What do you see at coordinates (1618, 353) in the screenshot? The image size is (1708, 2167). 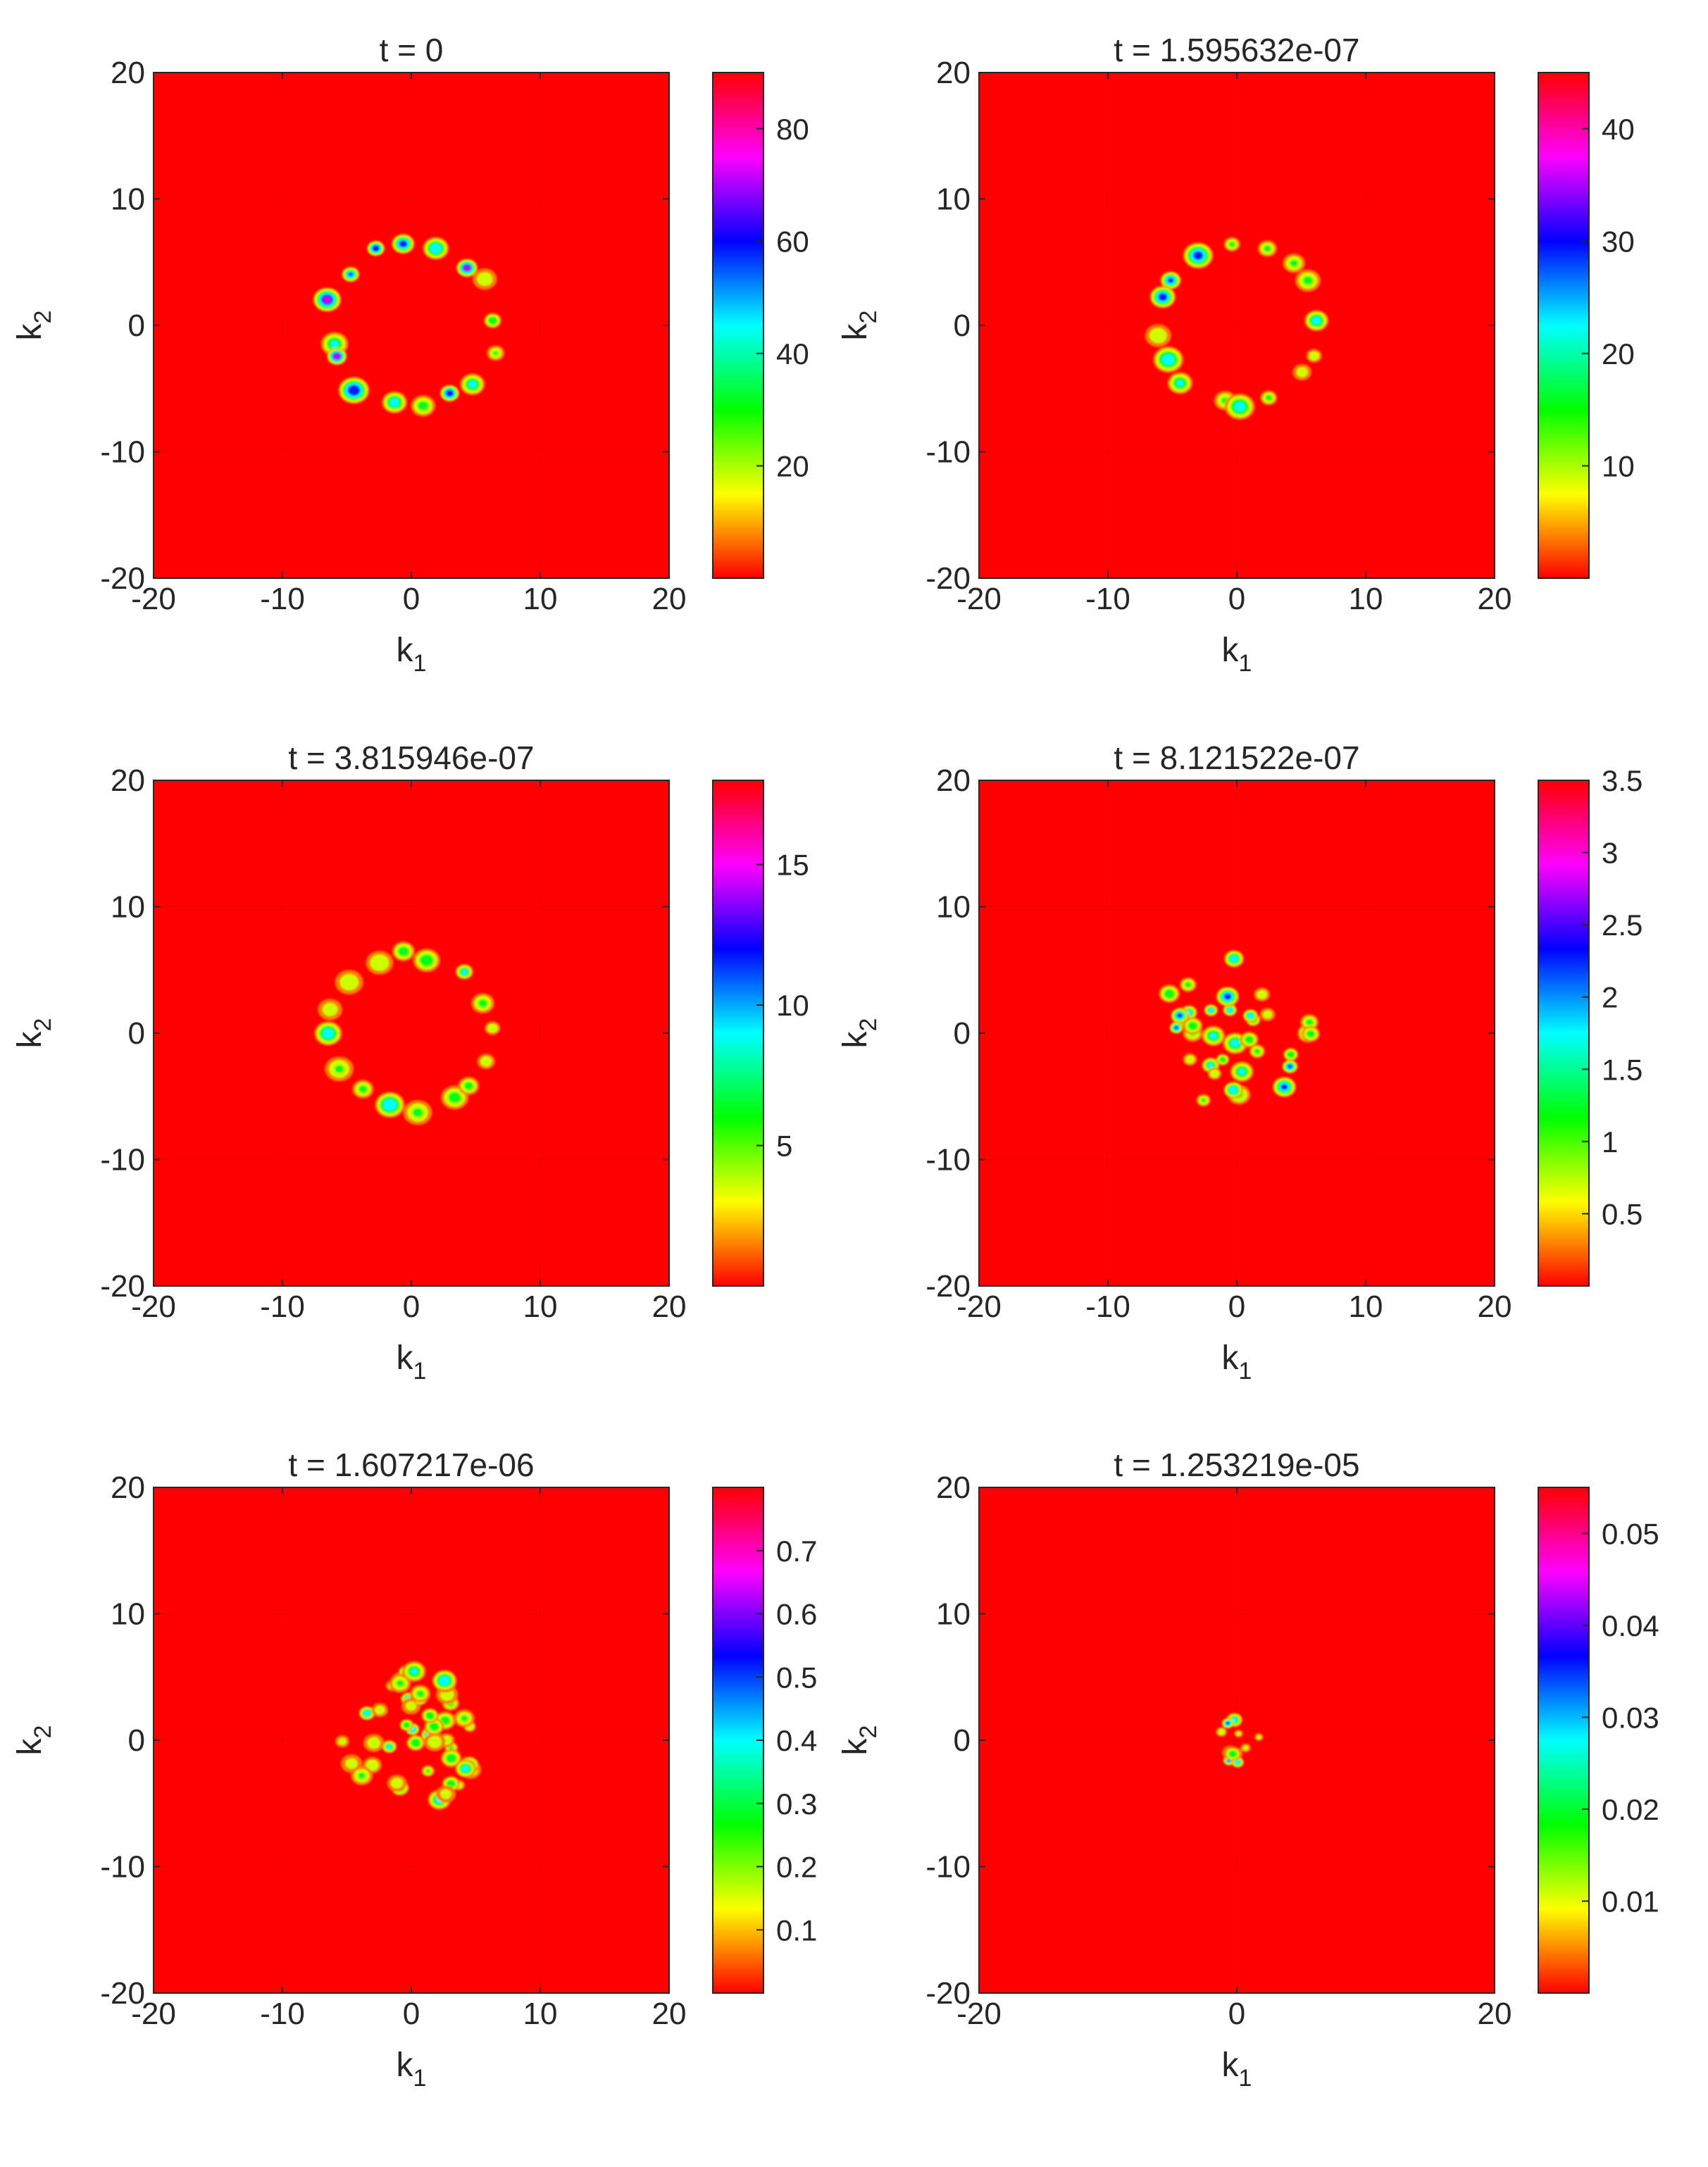 I see `colorbar-tick-label: 20` at bounding box center [1618, 353].